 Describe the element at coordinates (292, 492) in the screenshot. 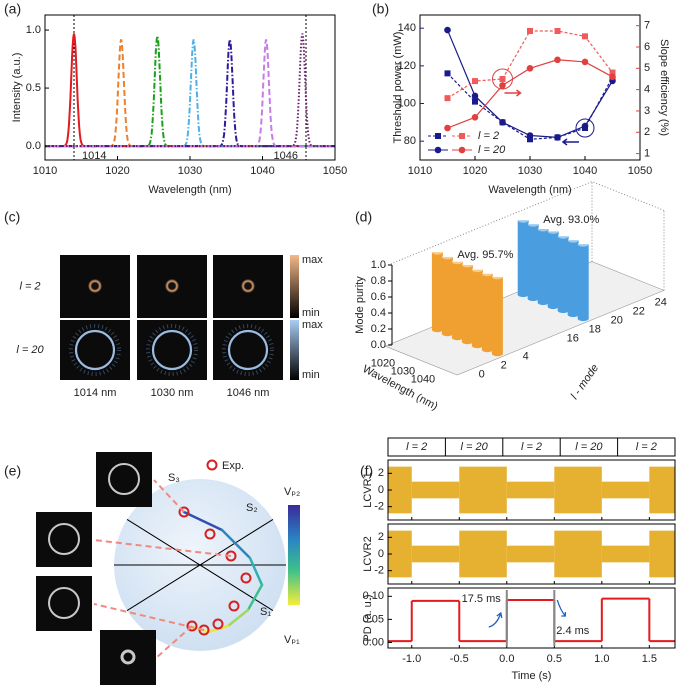

I see `colorbar-label: Vₚ₂` at that location.